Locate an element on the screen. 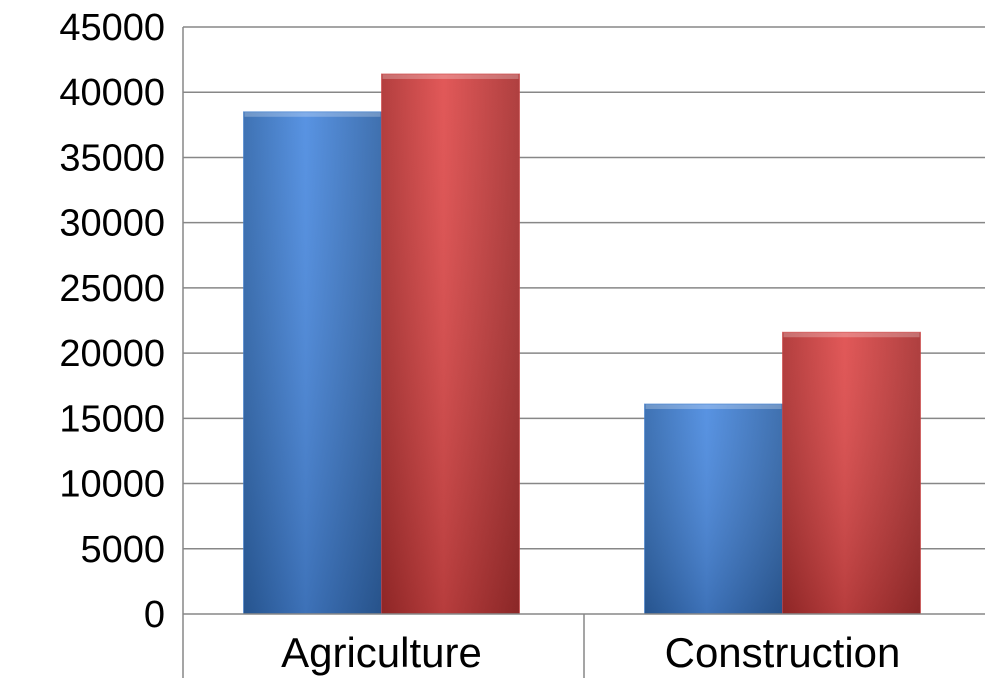  y-tick-label: 25000 is located at coordinates (112, 289).